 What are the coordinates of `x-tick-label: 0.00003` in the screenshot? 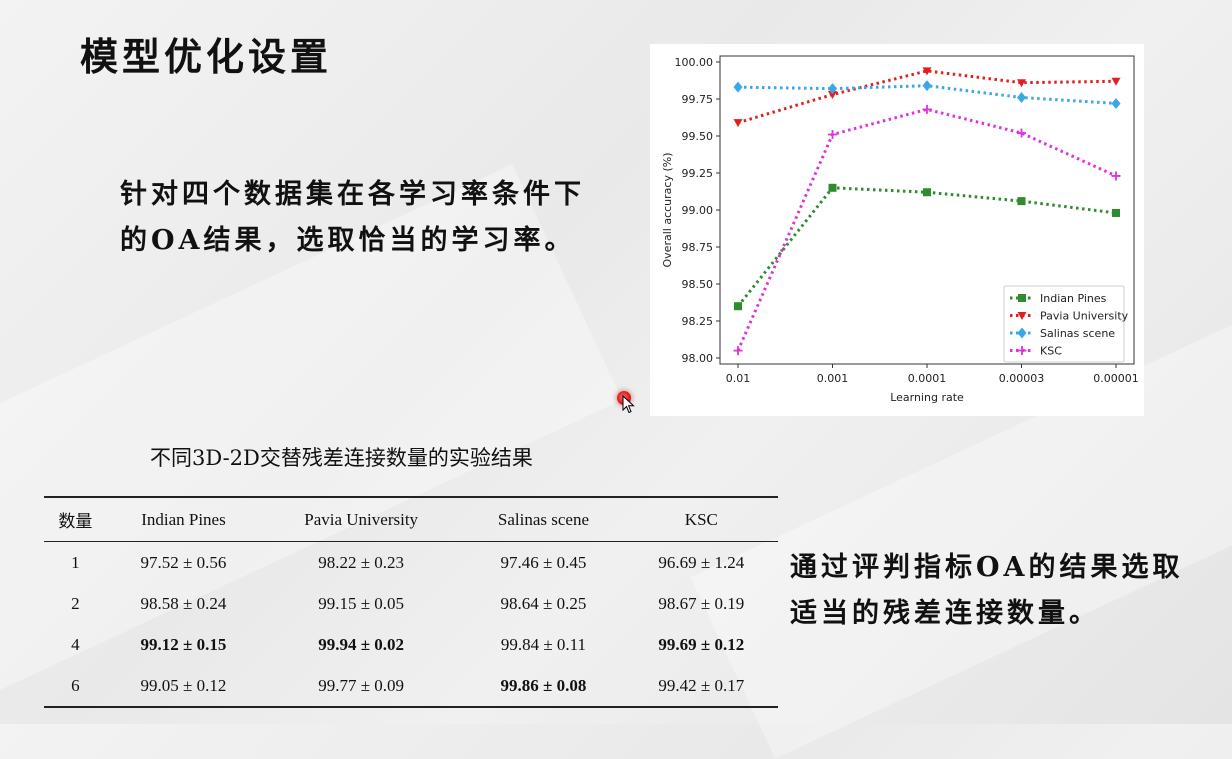 It's located at (1022, 378).